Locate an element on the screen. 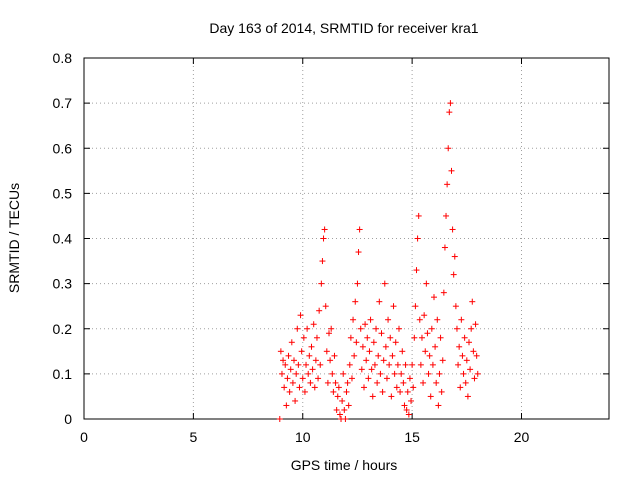 The height and width of the screenshot is (480, 640). y-tick-label: 0.5 is located at coordinates (63, 193).